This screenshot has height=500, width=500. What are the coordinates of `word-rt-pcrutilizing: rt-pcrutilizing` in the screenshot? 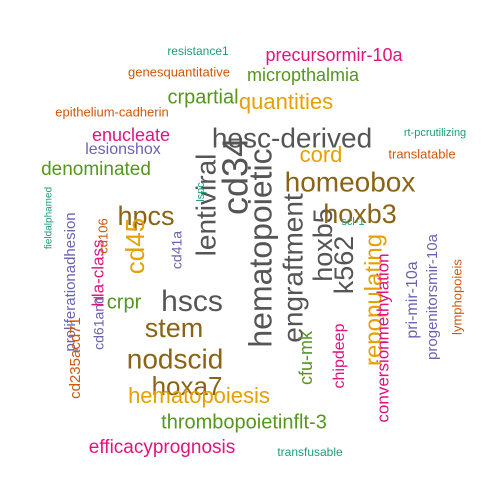 It's located at (435, 133).